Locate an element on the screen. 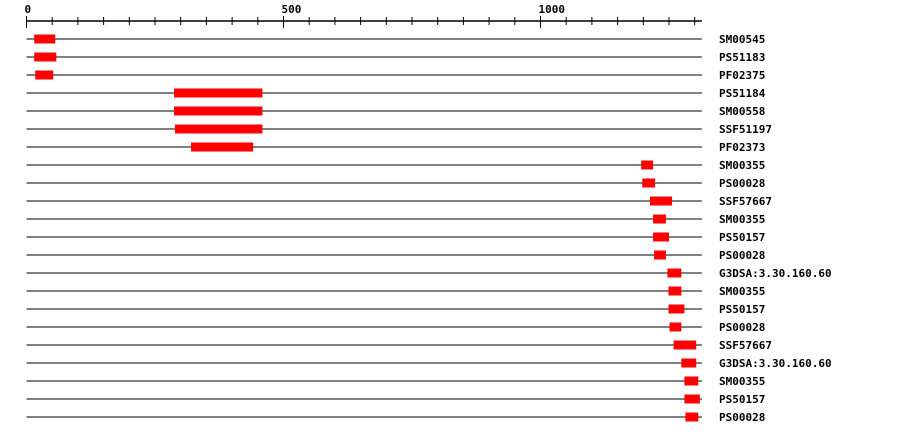 This screenshot has width=900, height=436. track-label: SM00558 is located at coordinates (742, 111).